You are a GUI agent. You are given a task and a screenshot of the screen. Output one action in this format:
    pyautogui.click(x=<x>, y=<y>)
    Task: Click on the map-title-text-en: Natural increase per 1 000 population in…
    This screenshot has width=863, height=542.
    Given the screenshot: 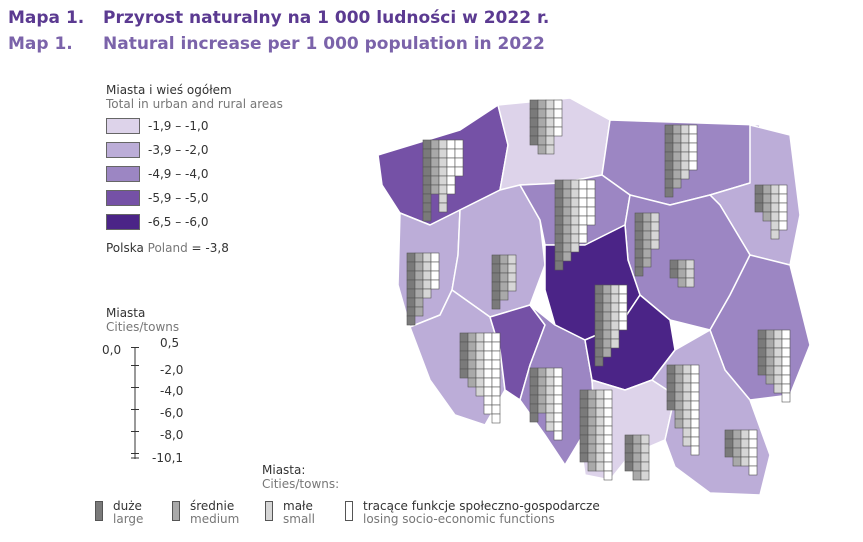 What is the action you would take?
    pyautogui.click(x=324, y=44)
    